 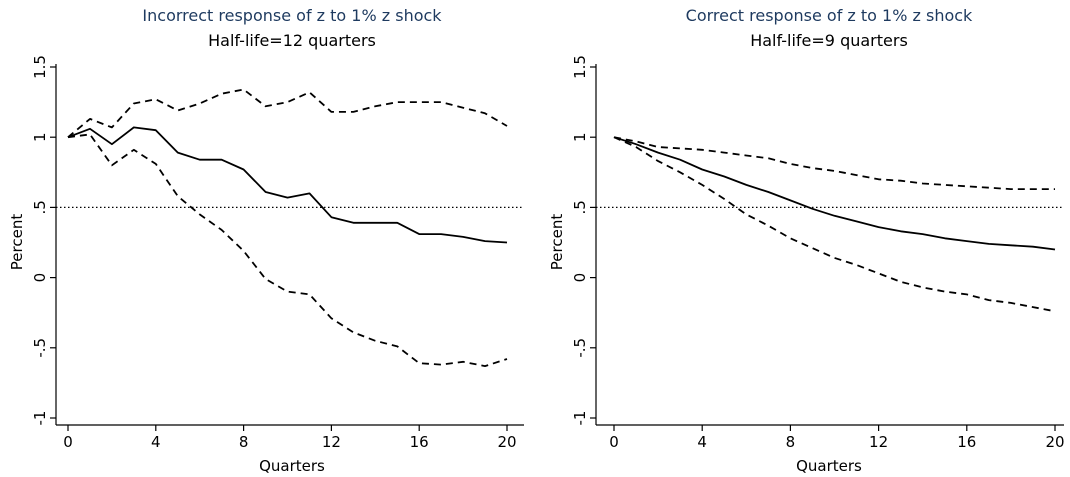 I want to click on panel-subtitle: Half-life=9 quarters, so click(x=829, y=40).